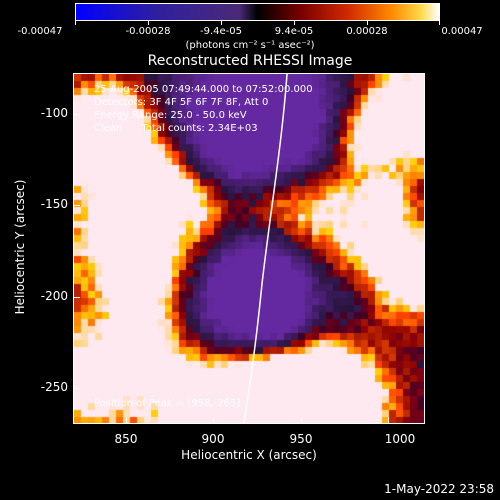  I want to click on info-peak: Position of Peak = [958,-265], so click(167, 403).